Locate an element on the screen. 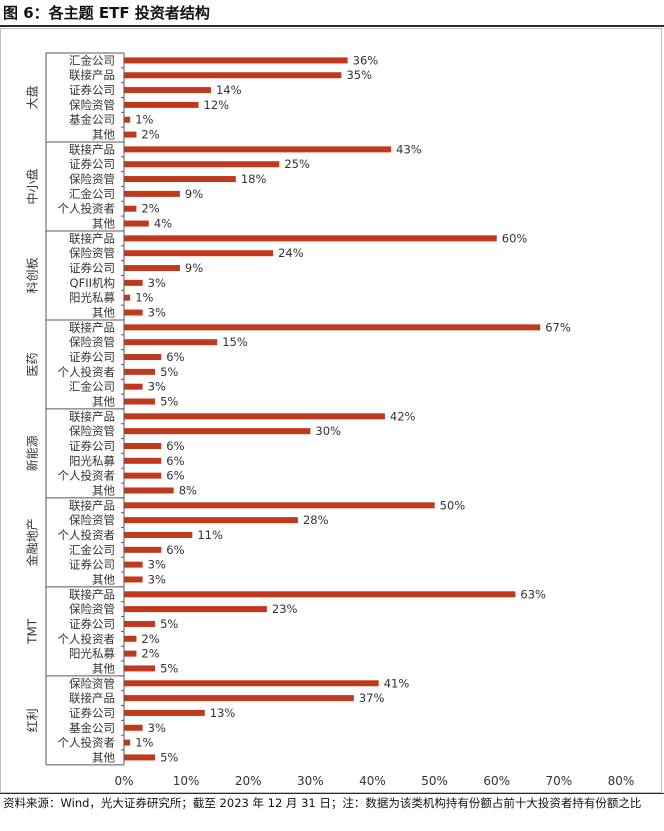 The width and height of the screenshot is (664, 831). note-divider is located at coordinates (332, 793).